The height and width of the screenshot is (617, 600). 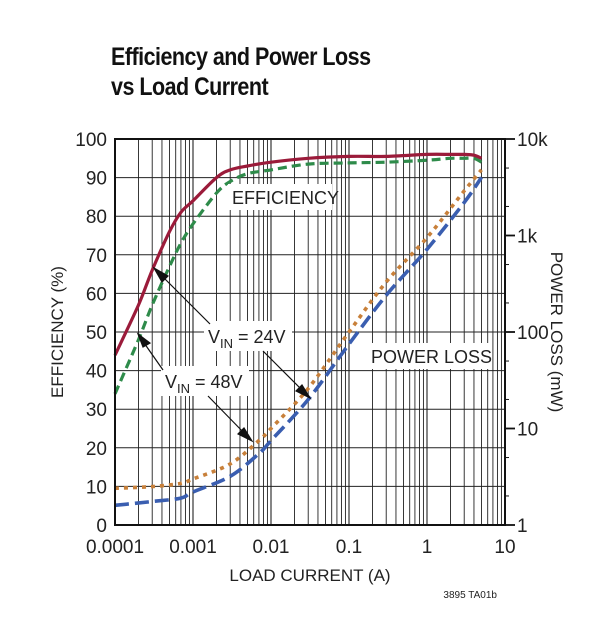 I want to click on arrow-vin48-loss, so click(x=227, y=416).